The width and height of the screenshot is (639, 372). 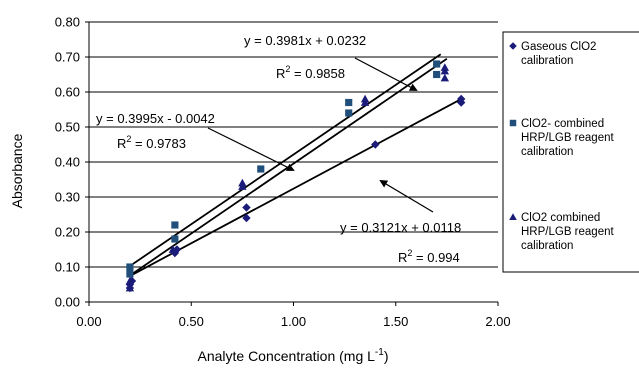 What do you see at coordinates (305, 40) in the screenshot?
I see `equation-series-2: y = 0.3981x + 0.0232` at bounding box center [305, 40].